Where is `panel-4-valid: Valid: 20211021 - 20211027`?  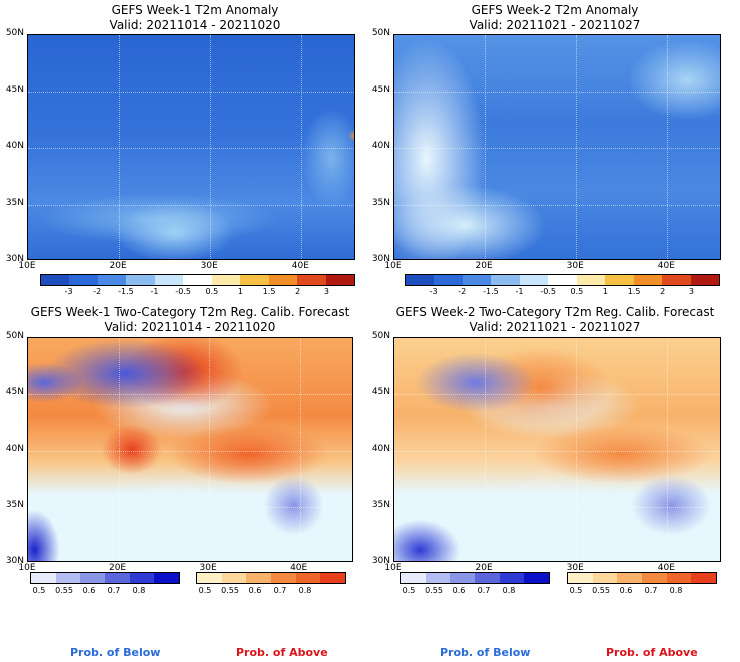 panel-4-valid: Valid: 20211021 - 20211027 is located at coordinates (555, 327).